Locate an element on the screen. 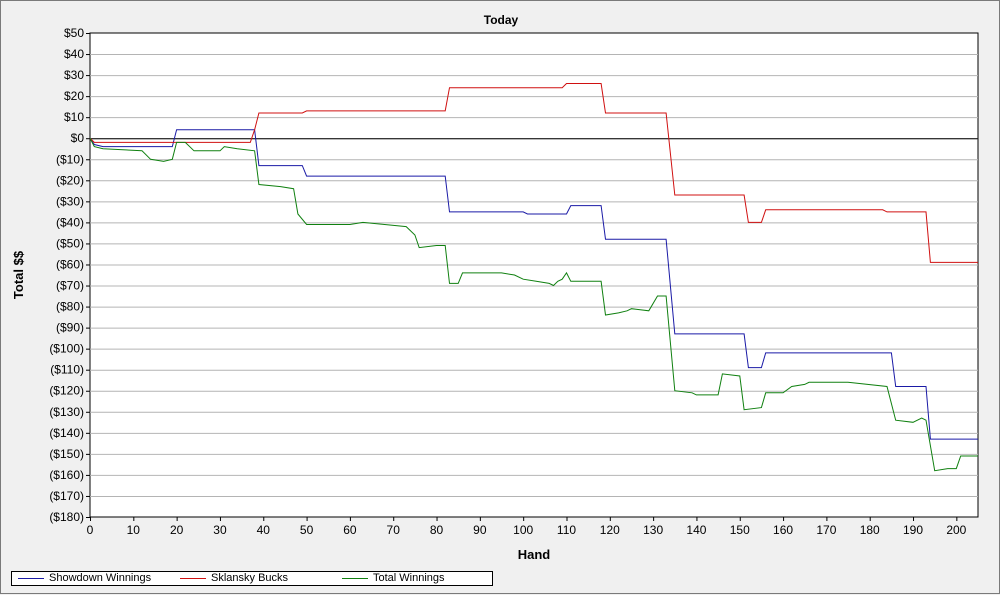 Image resolution: width=1000 pixels, height=595 pixels. y-tick-label: ($160) is located at coordinates (66, 475).